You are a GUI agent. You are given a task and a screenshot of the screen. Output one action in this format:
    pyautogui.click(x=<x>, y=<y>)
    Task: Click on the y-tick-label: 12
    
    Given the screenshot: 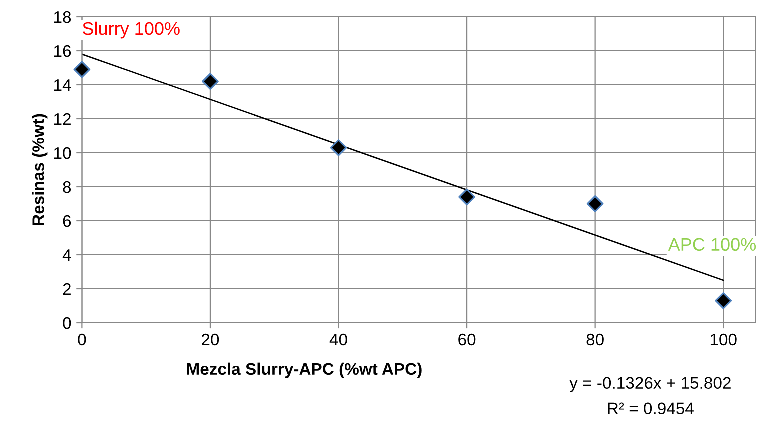 What is the action you would take?
    pyautogui.click(x=62, y=119)
    